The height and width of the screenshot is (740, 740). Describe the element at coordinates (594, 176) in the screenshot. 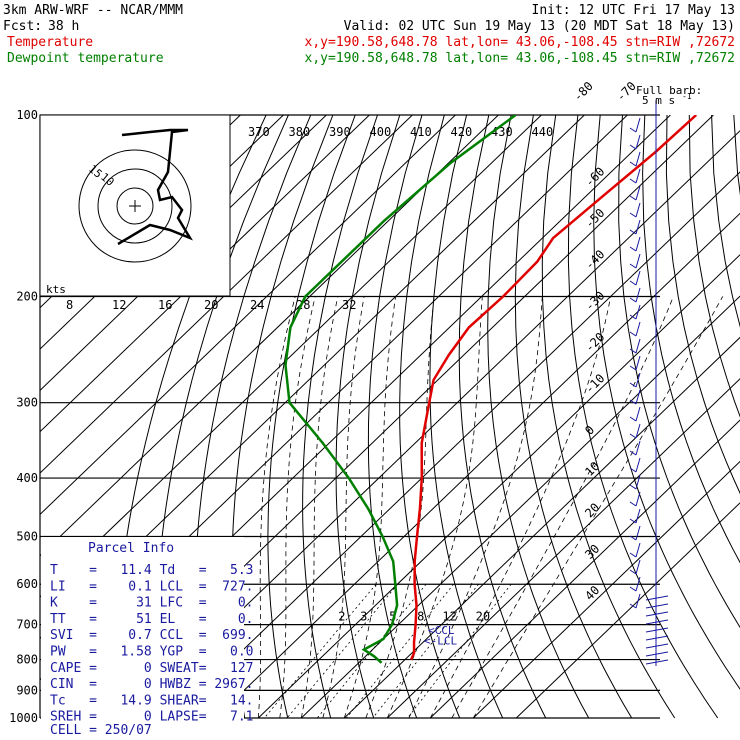

I see `isotherm-label: -60` at that location.